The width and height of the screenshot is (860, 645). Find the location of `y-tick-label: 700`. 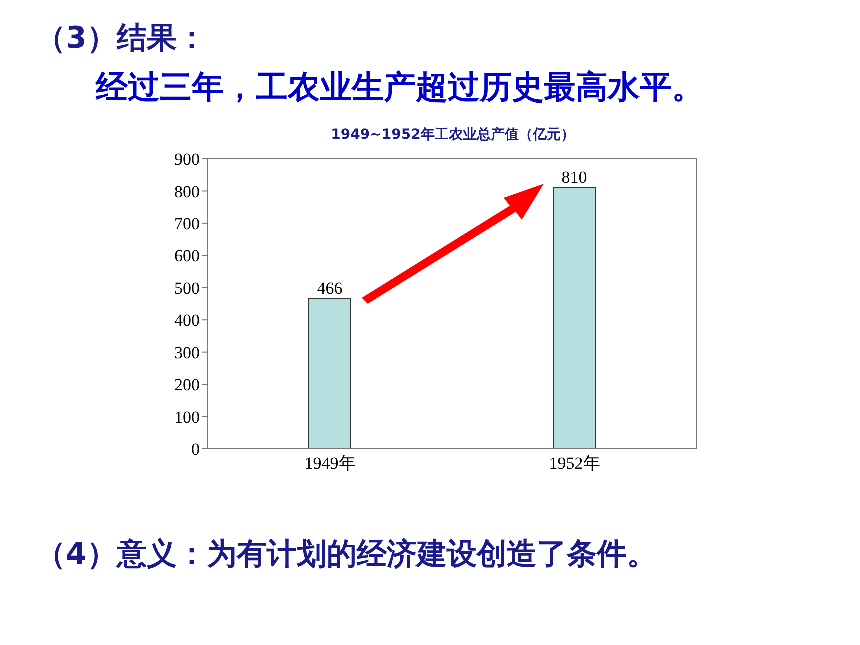

y-tick-label: 700 is located at coordinates (187, 224).